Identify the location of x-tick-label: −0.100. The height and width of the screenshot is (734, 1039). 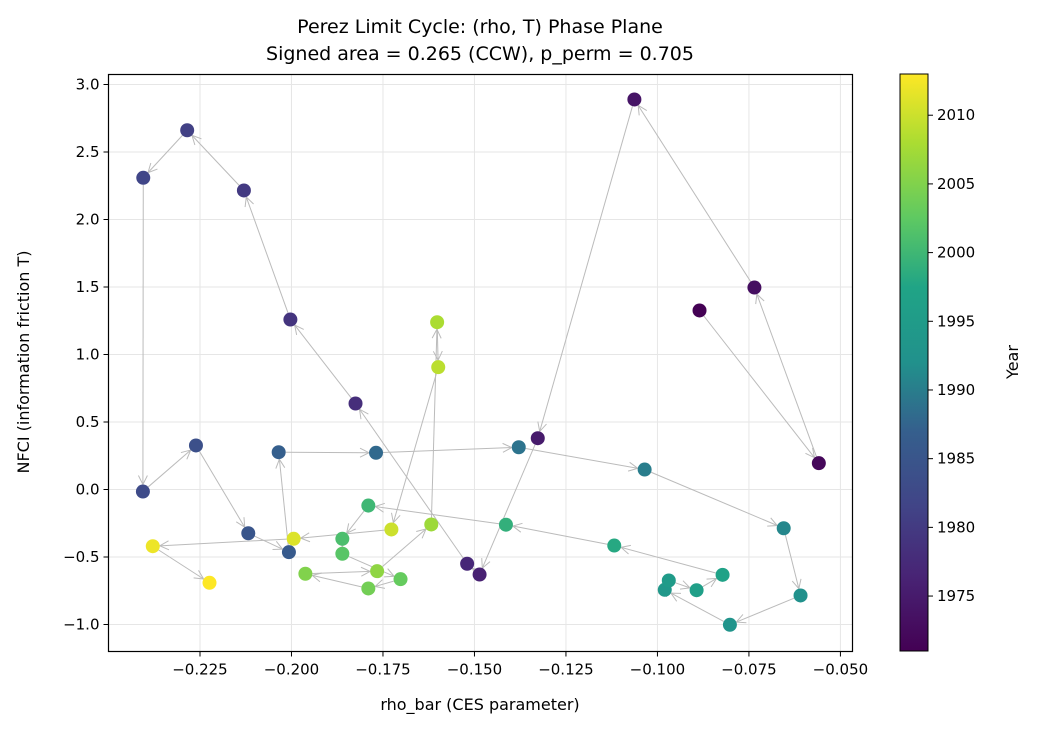
(658, 670).